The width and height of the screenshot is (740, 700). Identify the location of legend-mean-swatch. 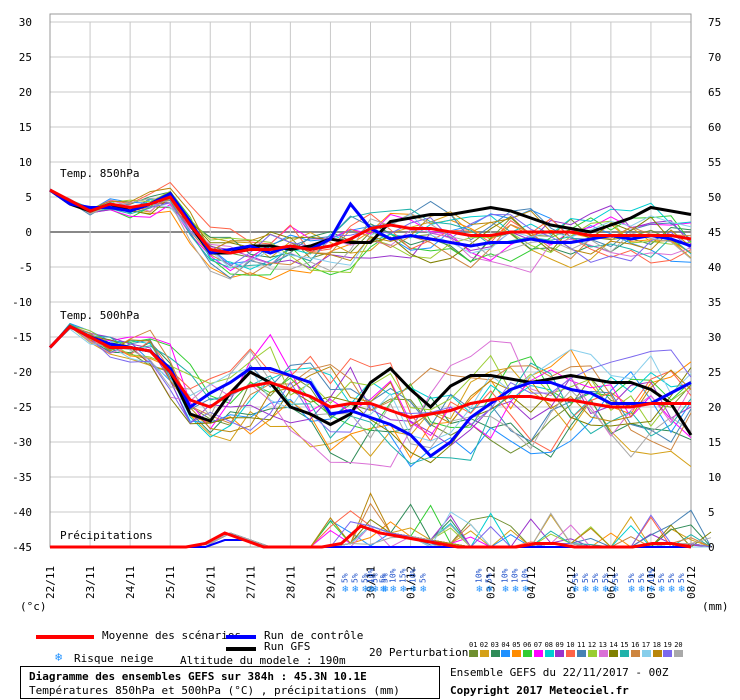
(65, 637).